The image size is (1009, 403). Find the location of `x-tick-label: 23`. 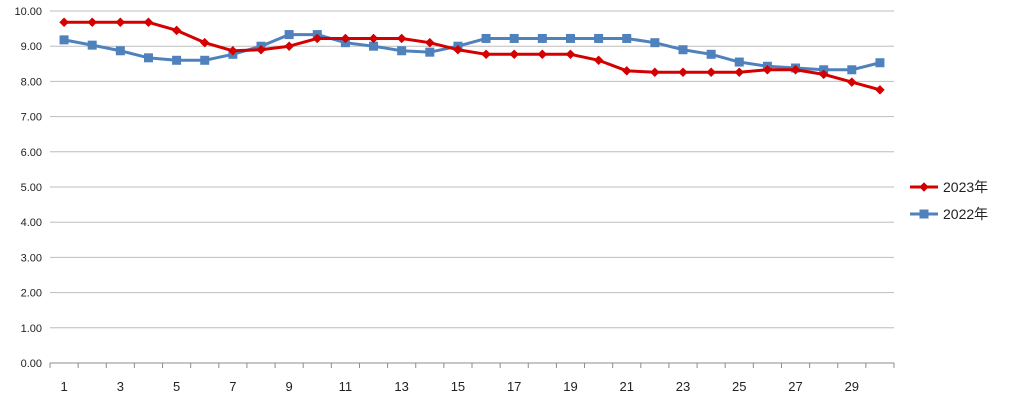

x-tick-label: 23 is located at coordinates (683, 386).